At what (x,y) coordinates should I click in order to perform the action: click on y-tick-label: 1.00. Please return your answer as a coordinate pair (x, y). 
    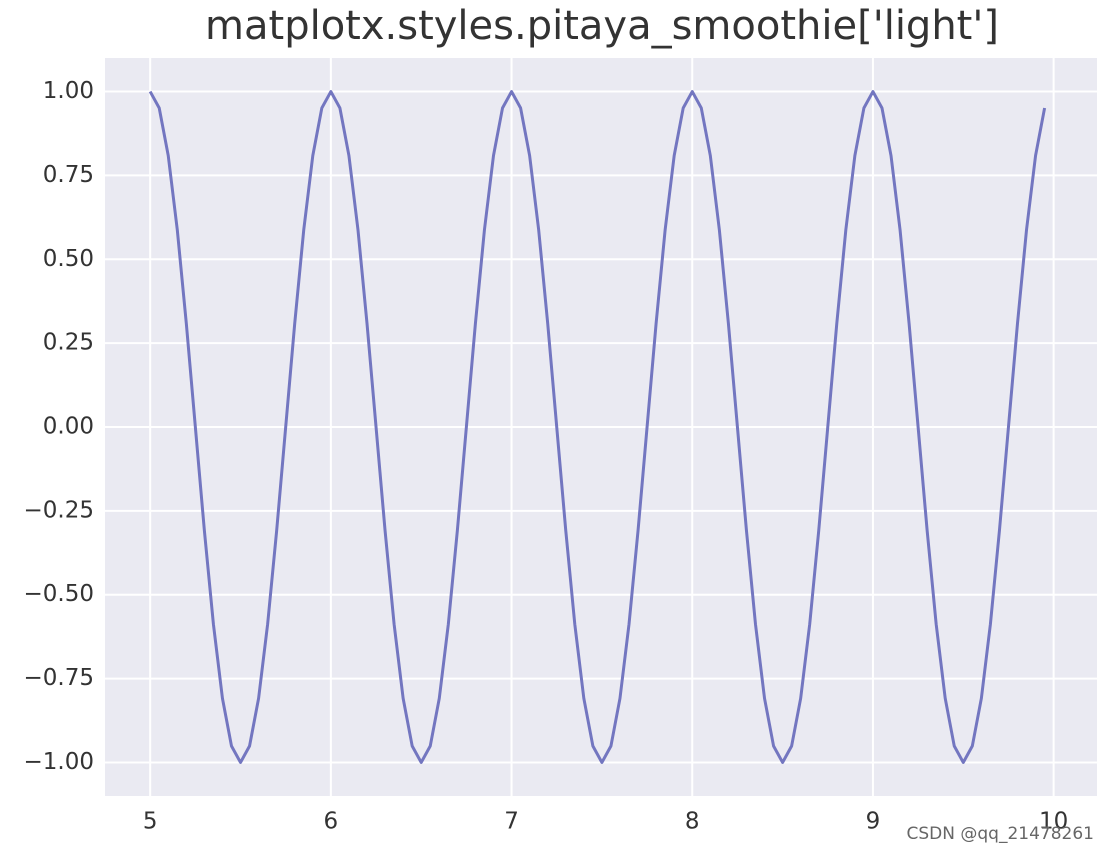
    Looking at the image, I should click on (68, 91).